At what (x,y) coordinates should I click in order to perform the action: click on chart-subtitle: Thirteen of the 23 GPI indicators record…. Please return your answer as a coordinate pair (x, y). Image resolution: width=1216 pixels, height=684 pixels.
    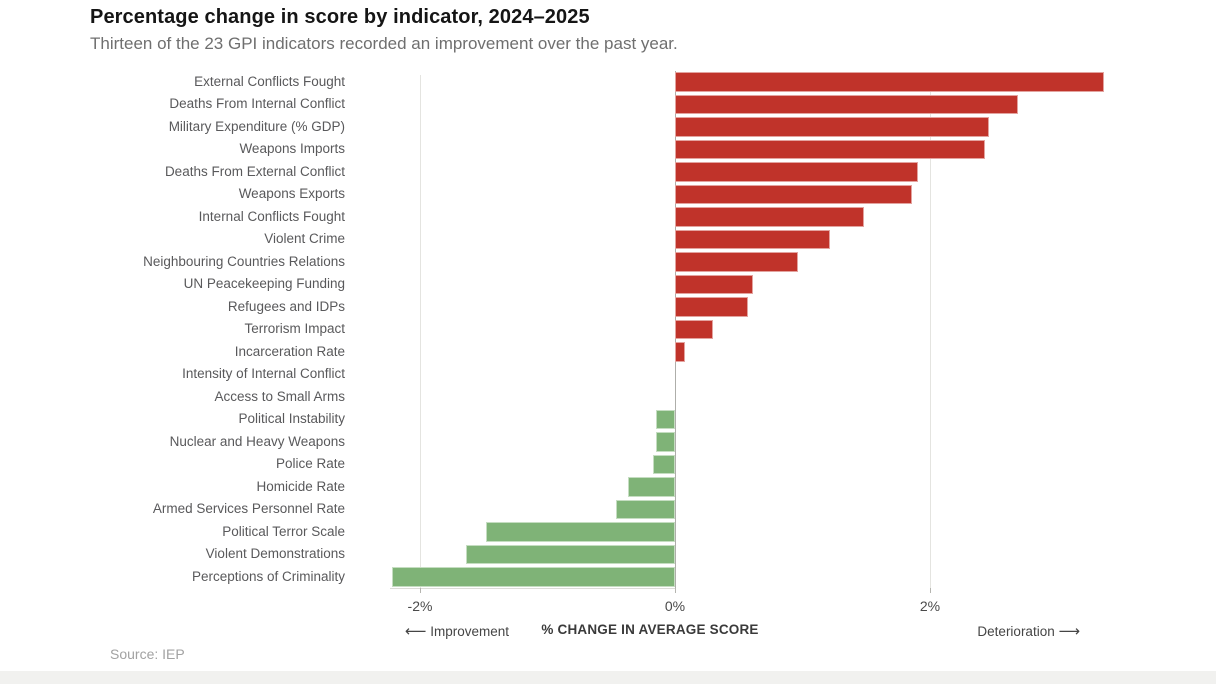
    Looking at the image, I should click on (384, 43).